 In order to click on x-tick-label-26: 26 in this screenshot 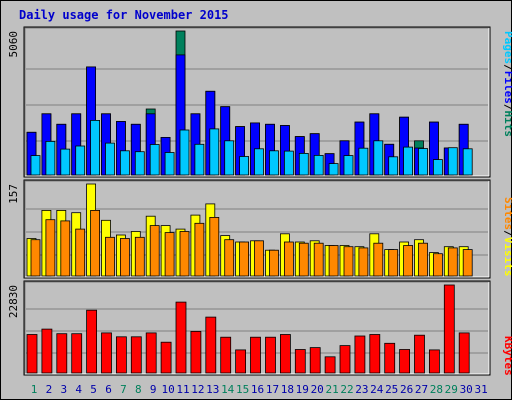, I will do `click(406, 389)`.